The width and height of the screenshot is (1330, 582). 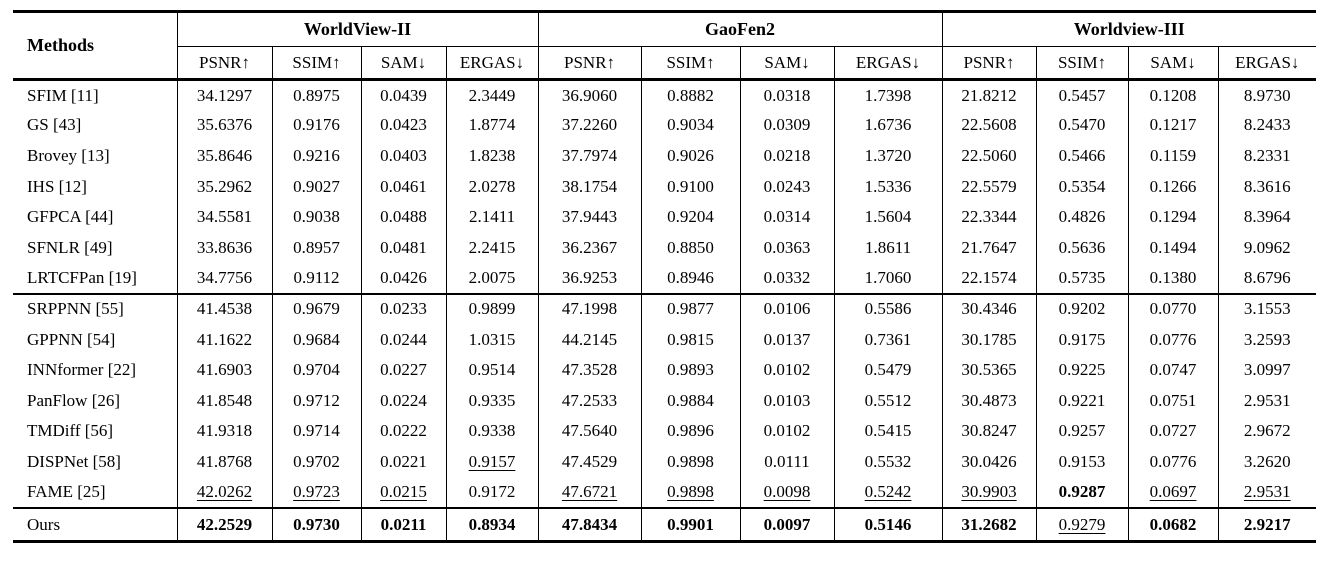 What do you see at coordinates (691, 278) in the screenshot?
I see `metric-value: 0.8946` at bounding box center [691, 278].